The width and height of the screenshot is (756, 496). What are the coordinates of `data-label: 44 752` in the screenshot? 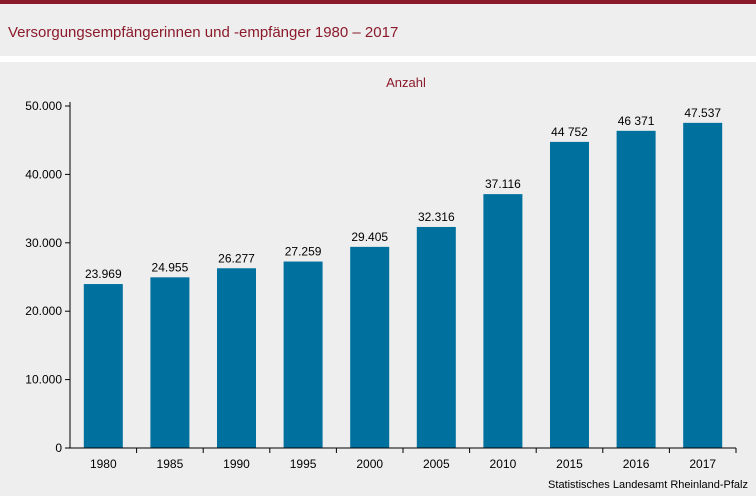 It's located at (569, 132).